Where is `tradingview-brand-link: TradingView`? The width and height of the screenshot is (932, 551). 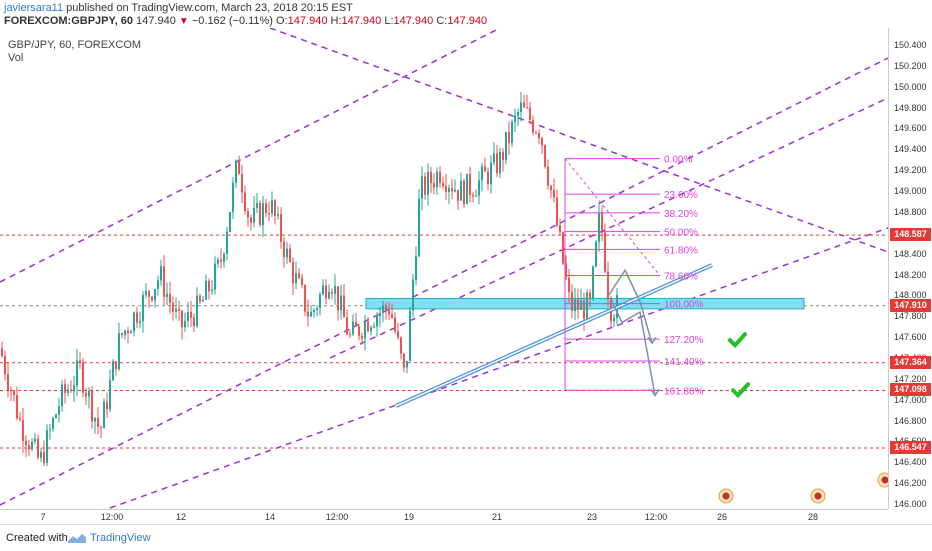 tradingview-brand-link: TradingView is located at coordinates (120, 538).